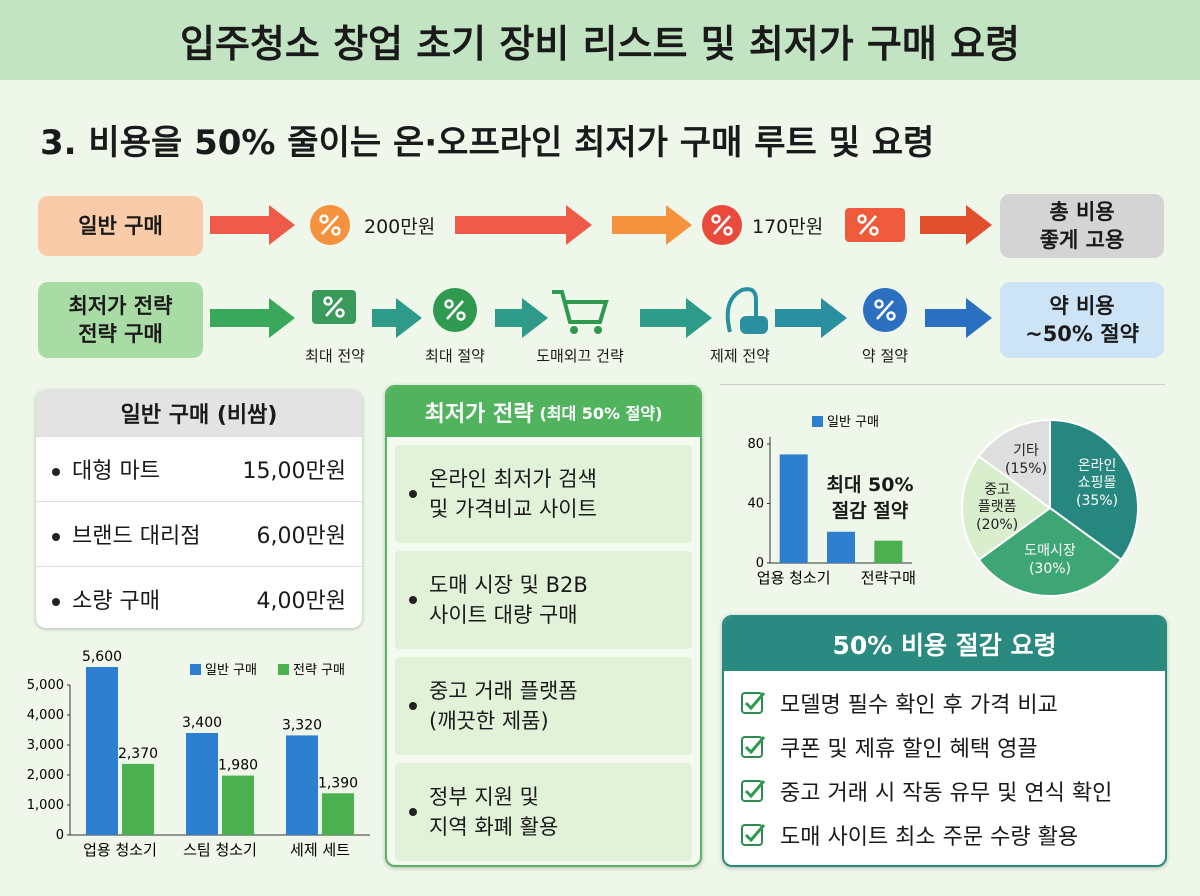 This screenshot has height=896, width=1200. I want to click on tip-item: 도매 사이트 최소 주문 수량 활용, so click(944, 835).